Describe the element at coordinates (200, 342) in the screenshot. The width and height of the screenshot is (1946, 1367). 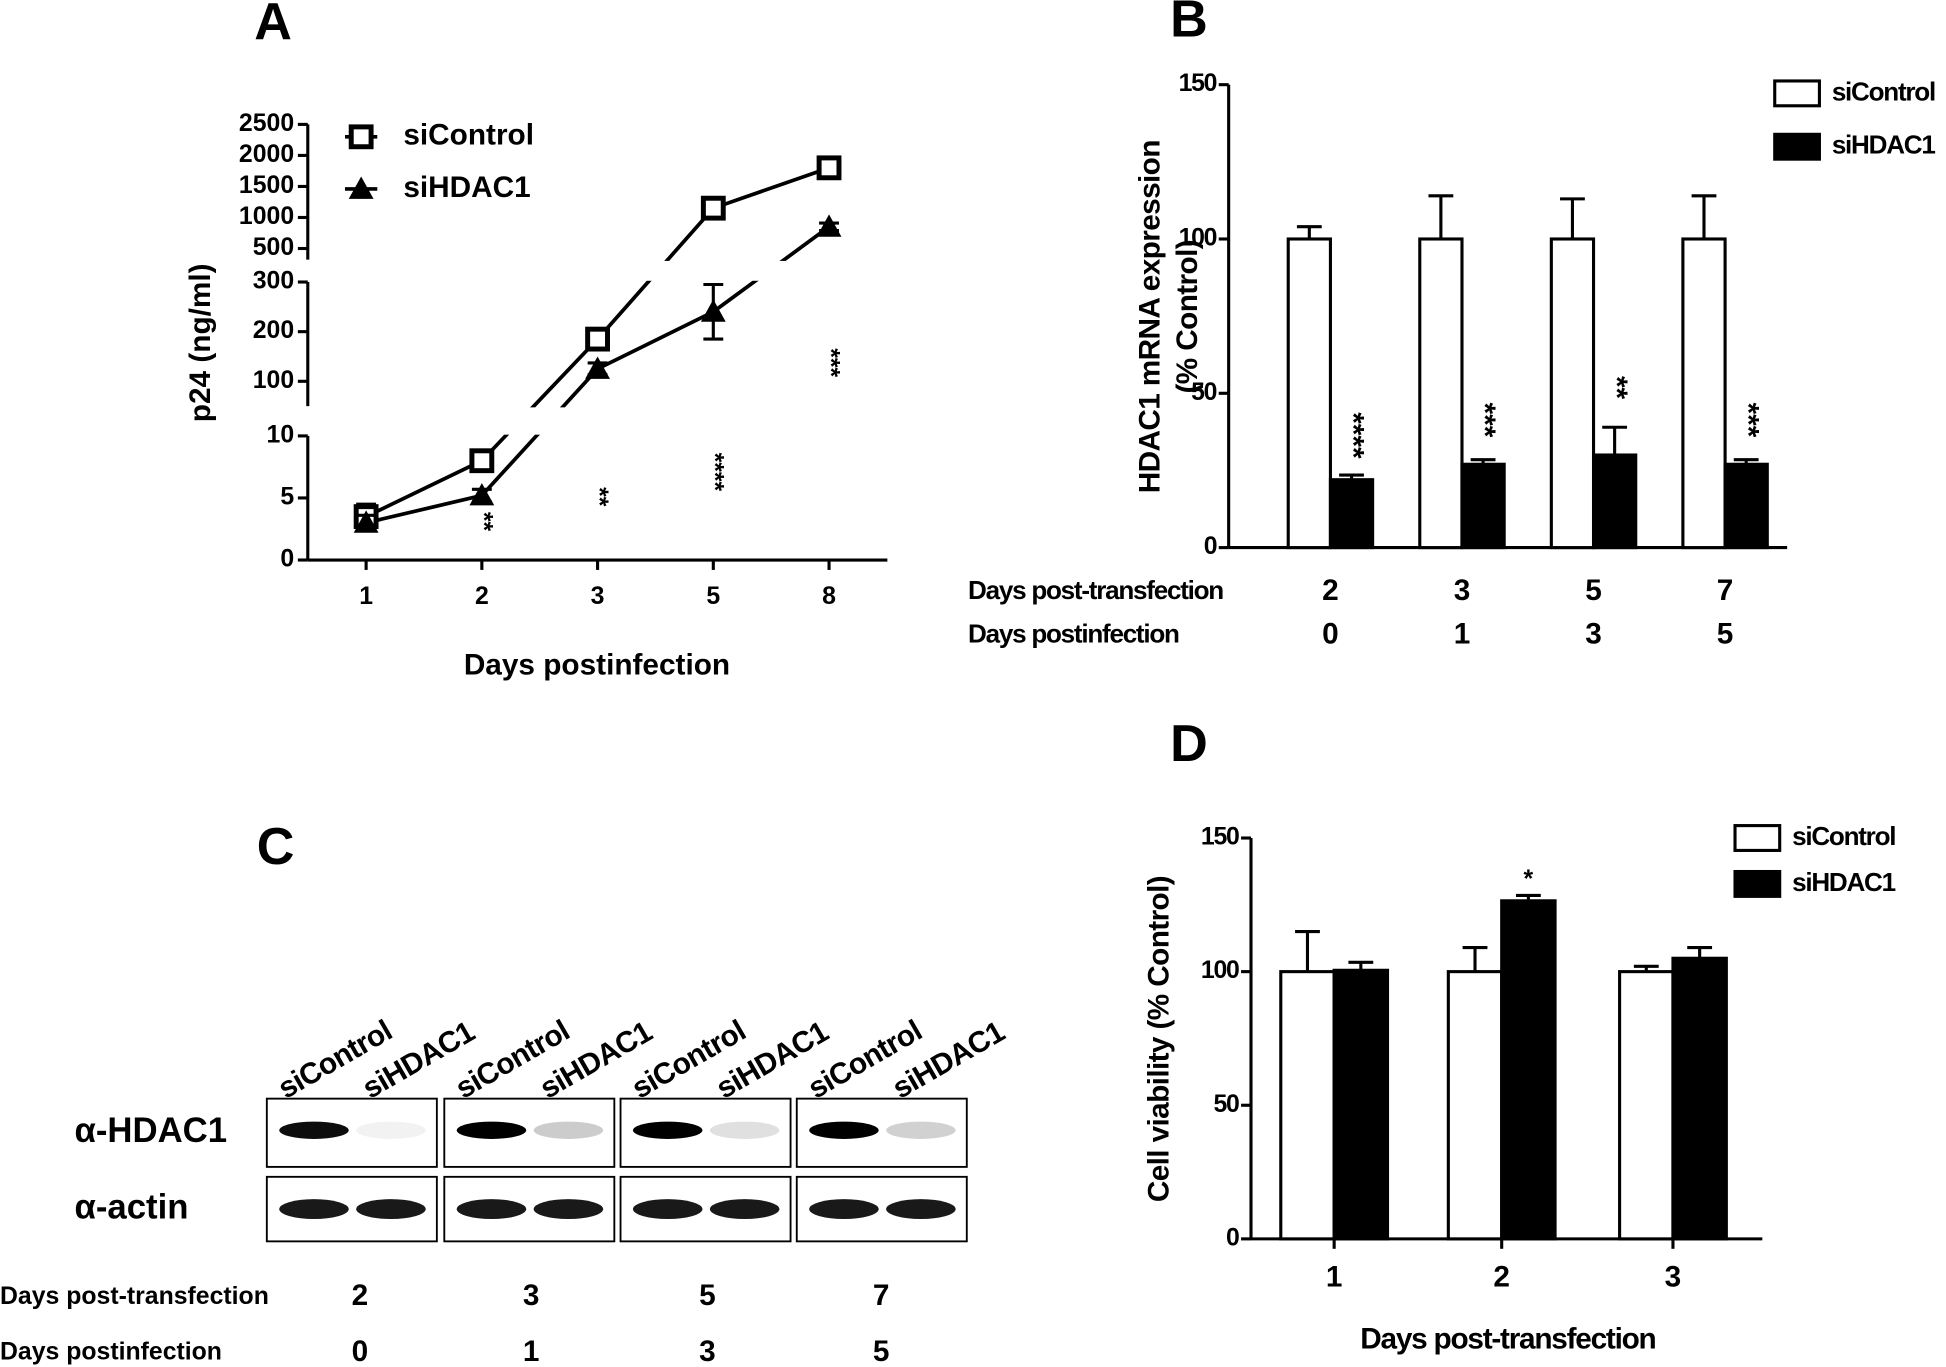
I see `y-axis-title: p24 (ng/ml)` at that location.